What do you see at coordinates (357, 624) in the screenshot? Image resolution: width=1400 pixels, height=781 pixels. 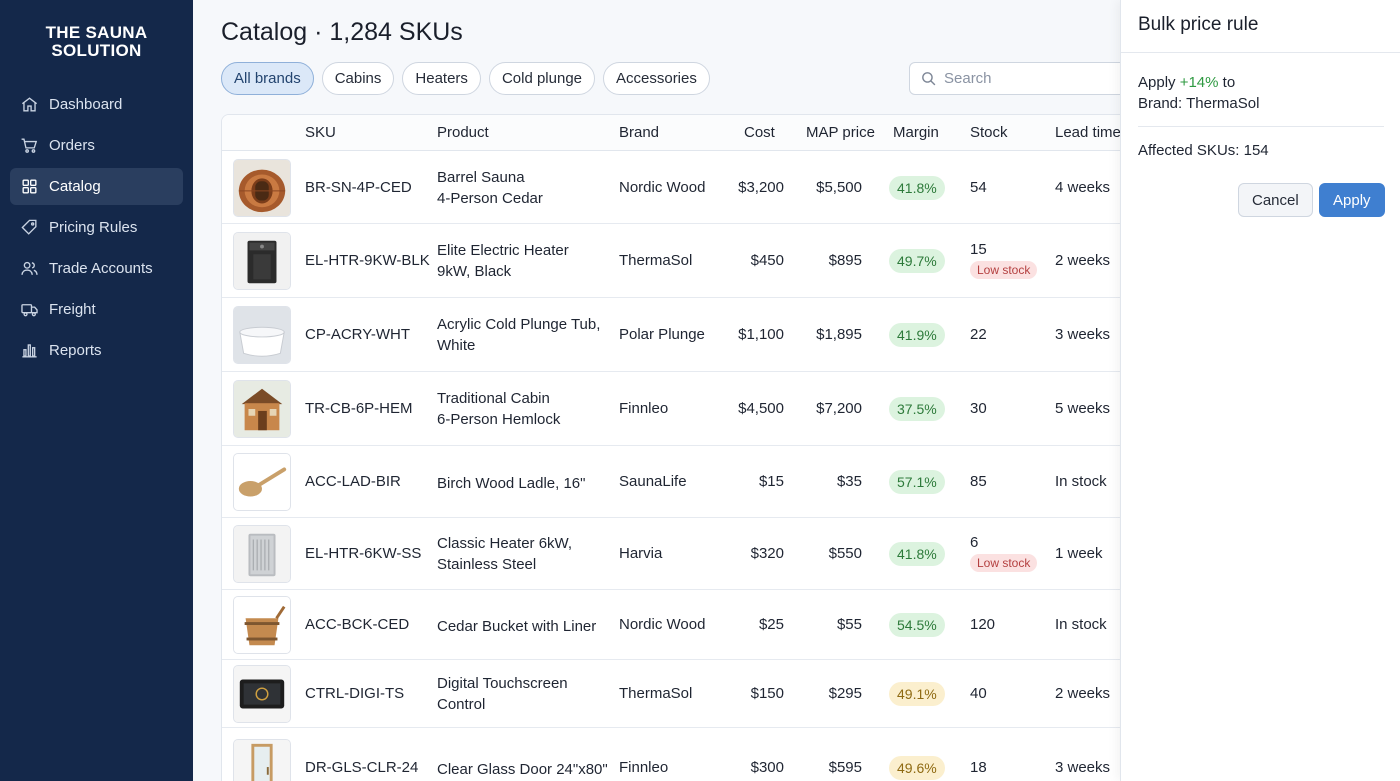 I see `sku-cell: ACC-BCK-CED` at bounding box center [357, 624].